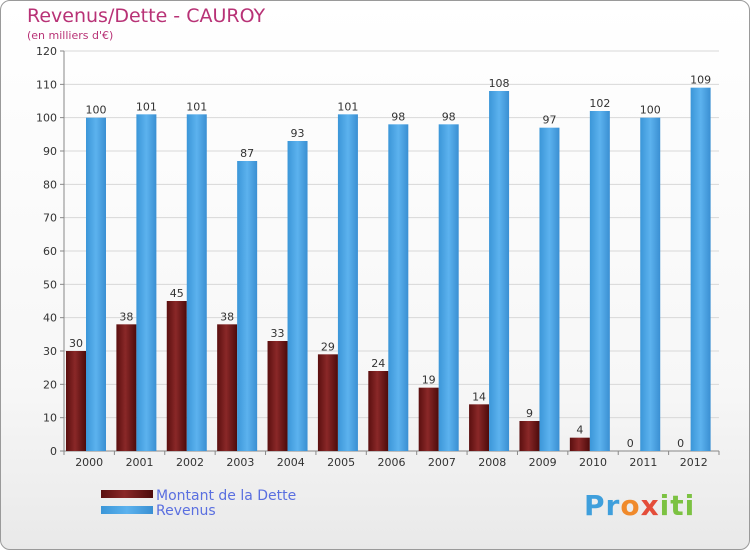 The height and width of the screenshot is (550, 750). What do you see at coordinates (643, 462) in the screenshot?
I see `x-tick-label: 2011` at bounding box center [643, 462].